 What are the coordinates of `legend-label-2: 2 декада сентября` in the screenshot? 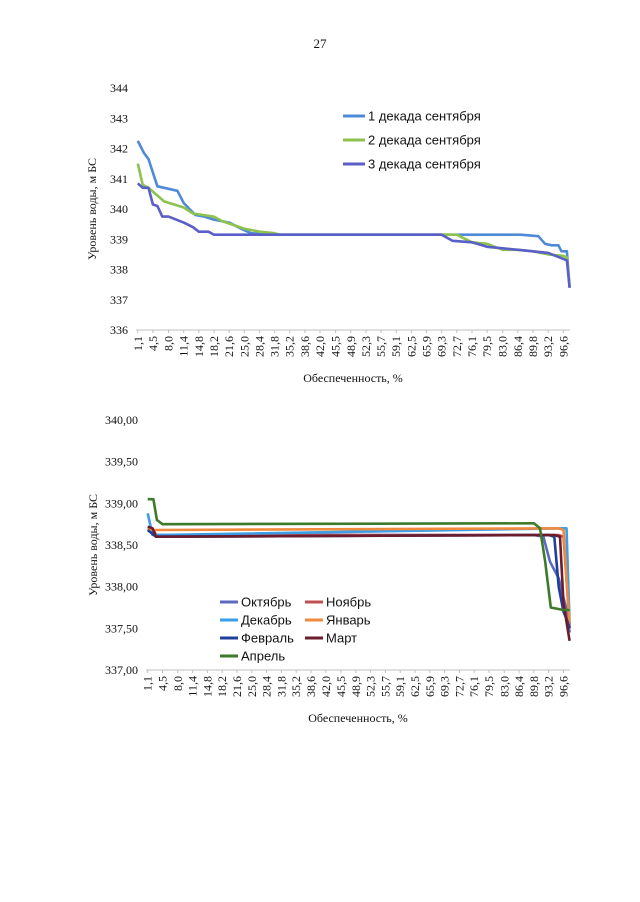 It's located at (424, 140).